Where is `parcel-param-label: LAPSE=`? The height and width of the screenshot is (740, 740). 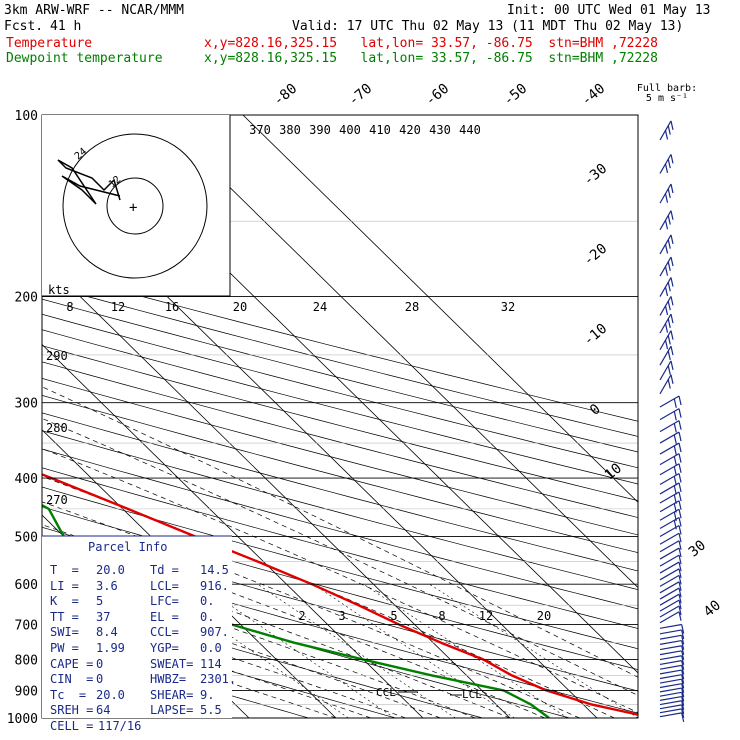
parcel-param-label: LAPSE= is located at coordinates (172, 710).